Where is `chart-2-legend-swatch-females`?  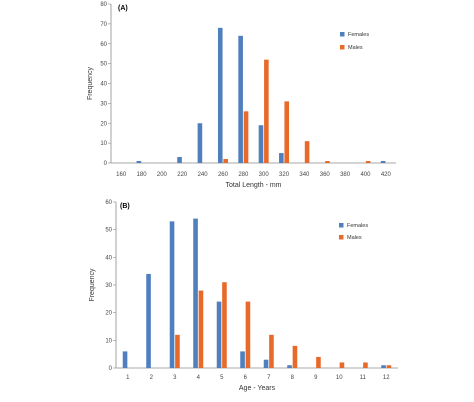 chart-2-legend-swatch-females is located at coordinates (341, 225).